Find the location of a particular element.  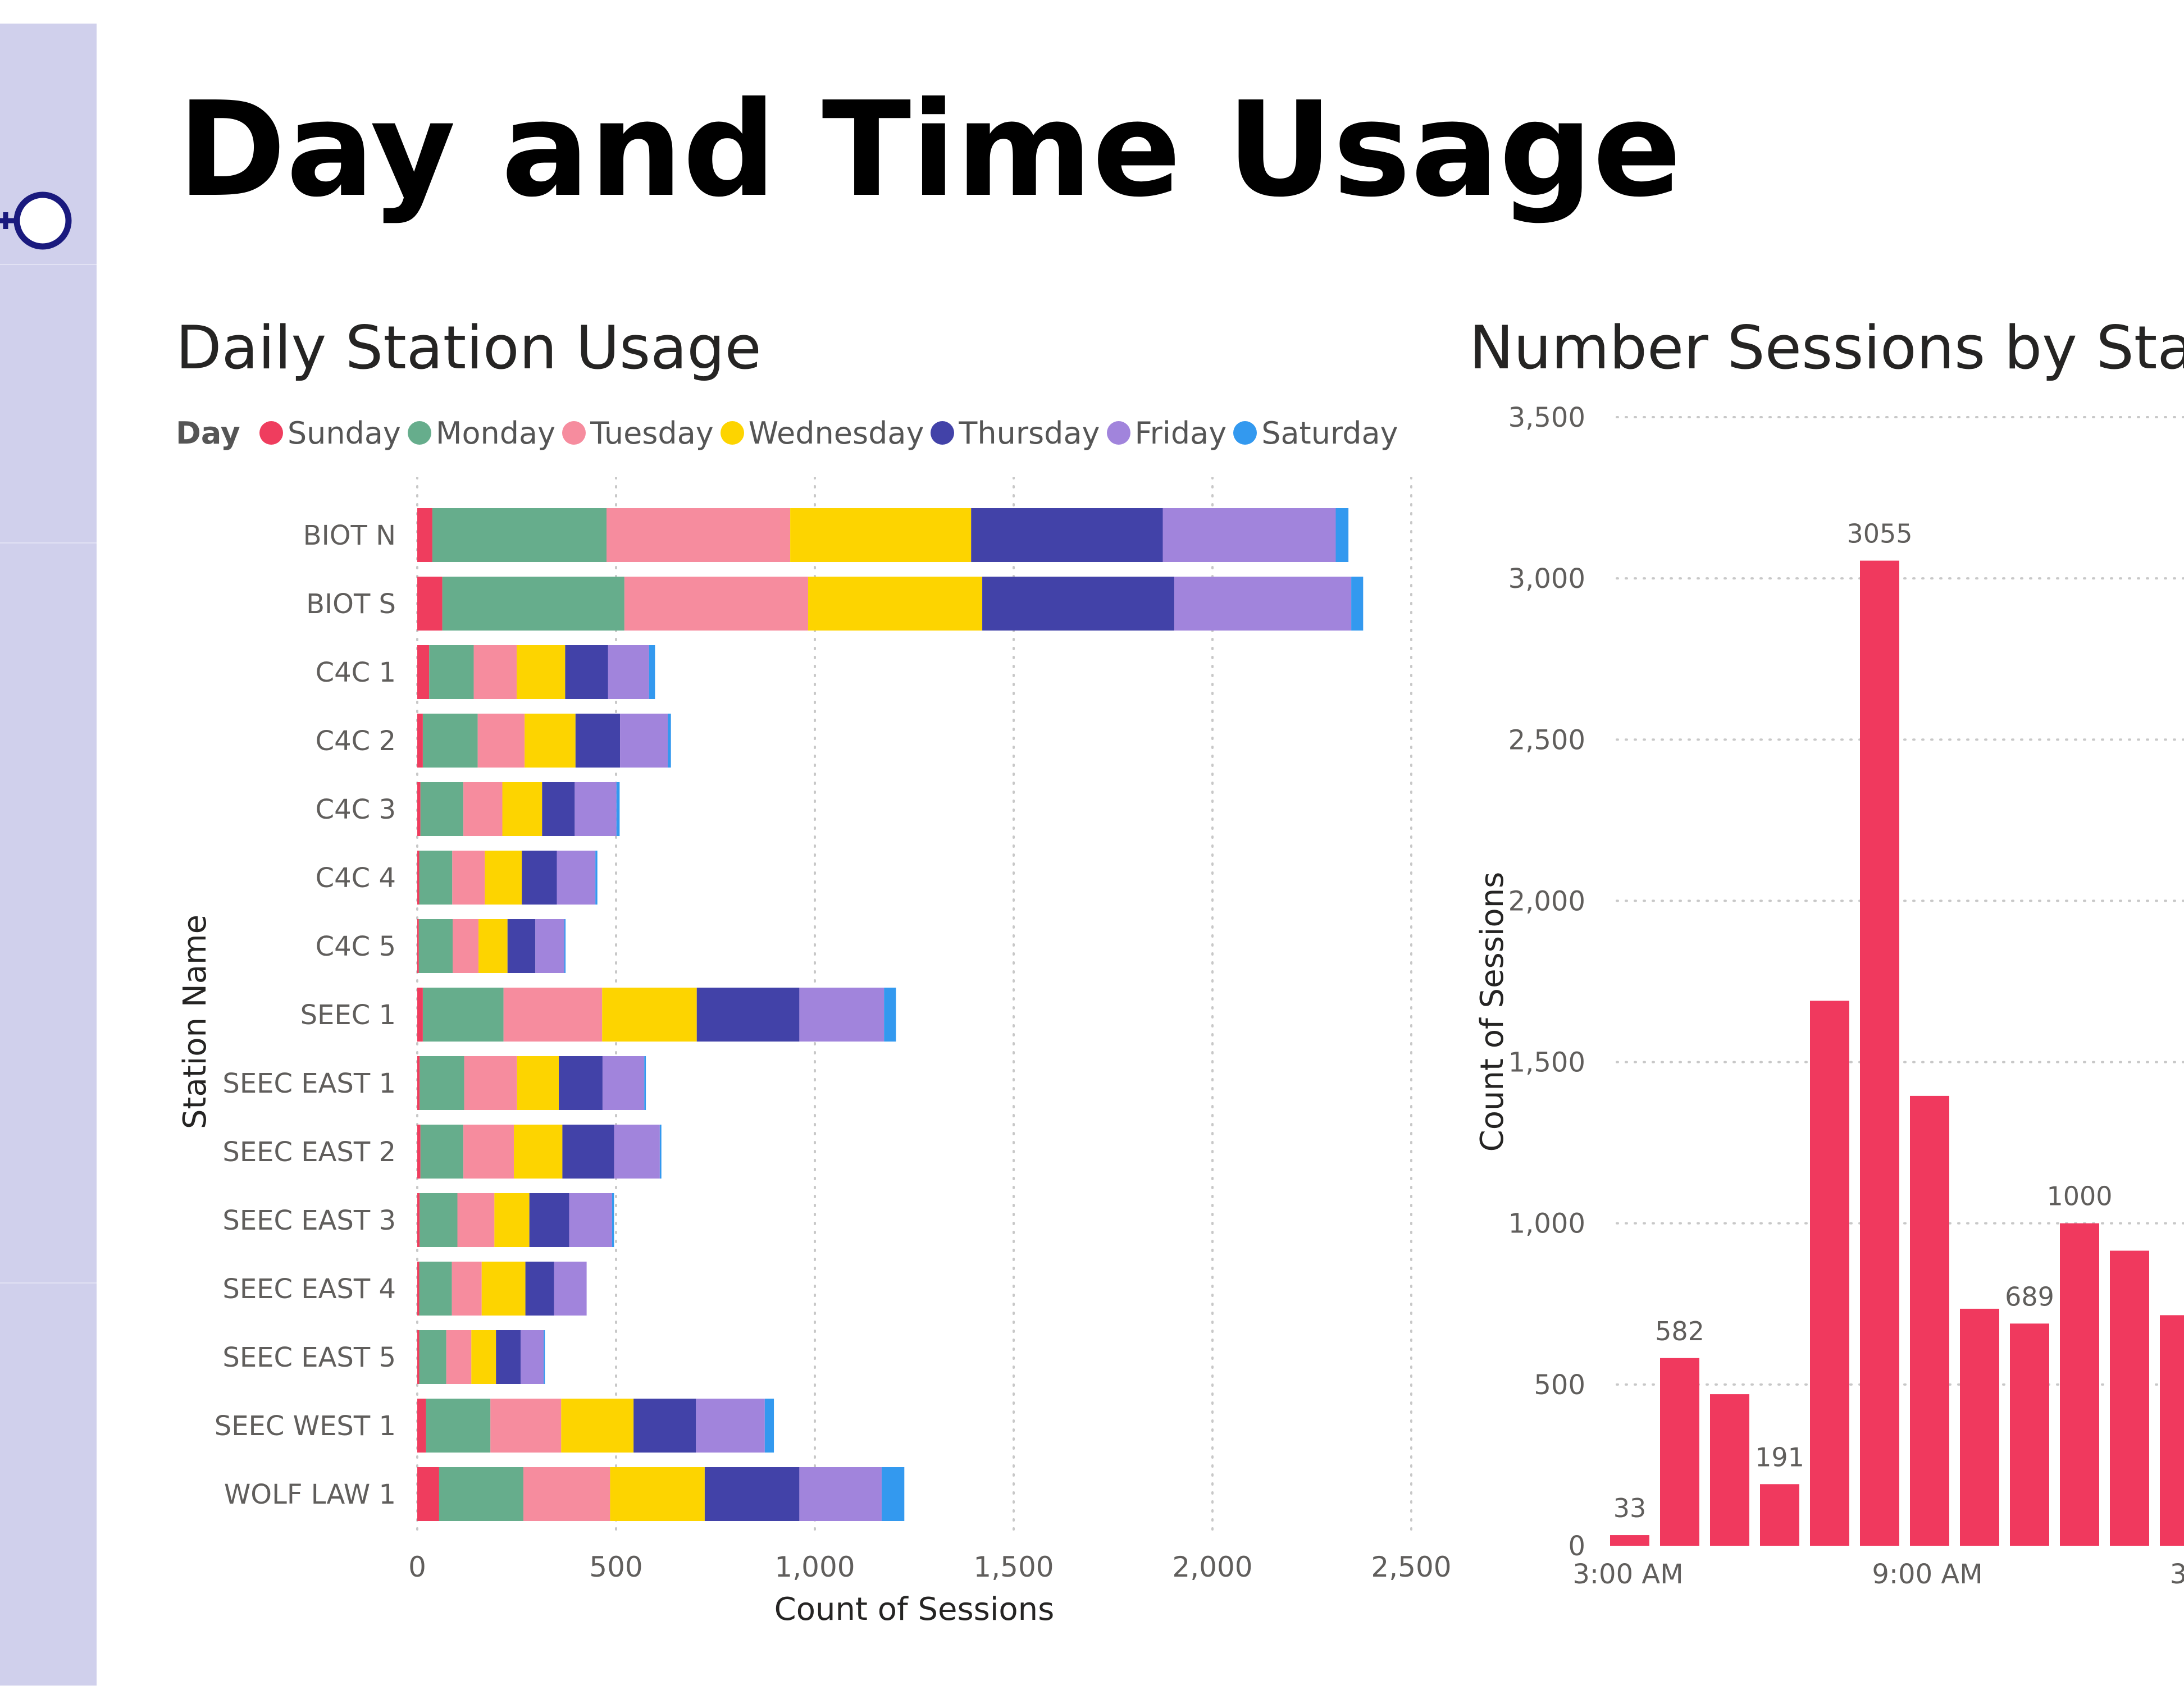

y-tick-label: WOLF LAW 1 is located at coordinates (310, 1495).